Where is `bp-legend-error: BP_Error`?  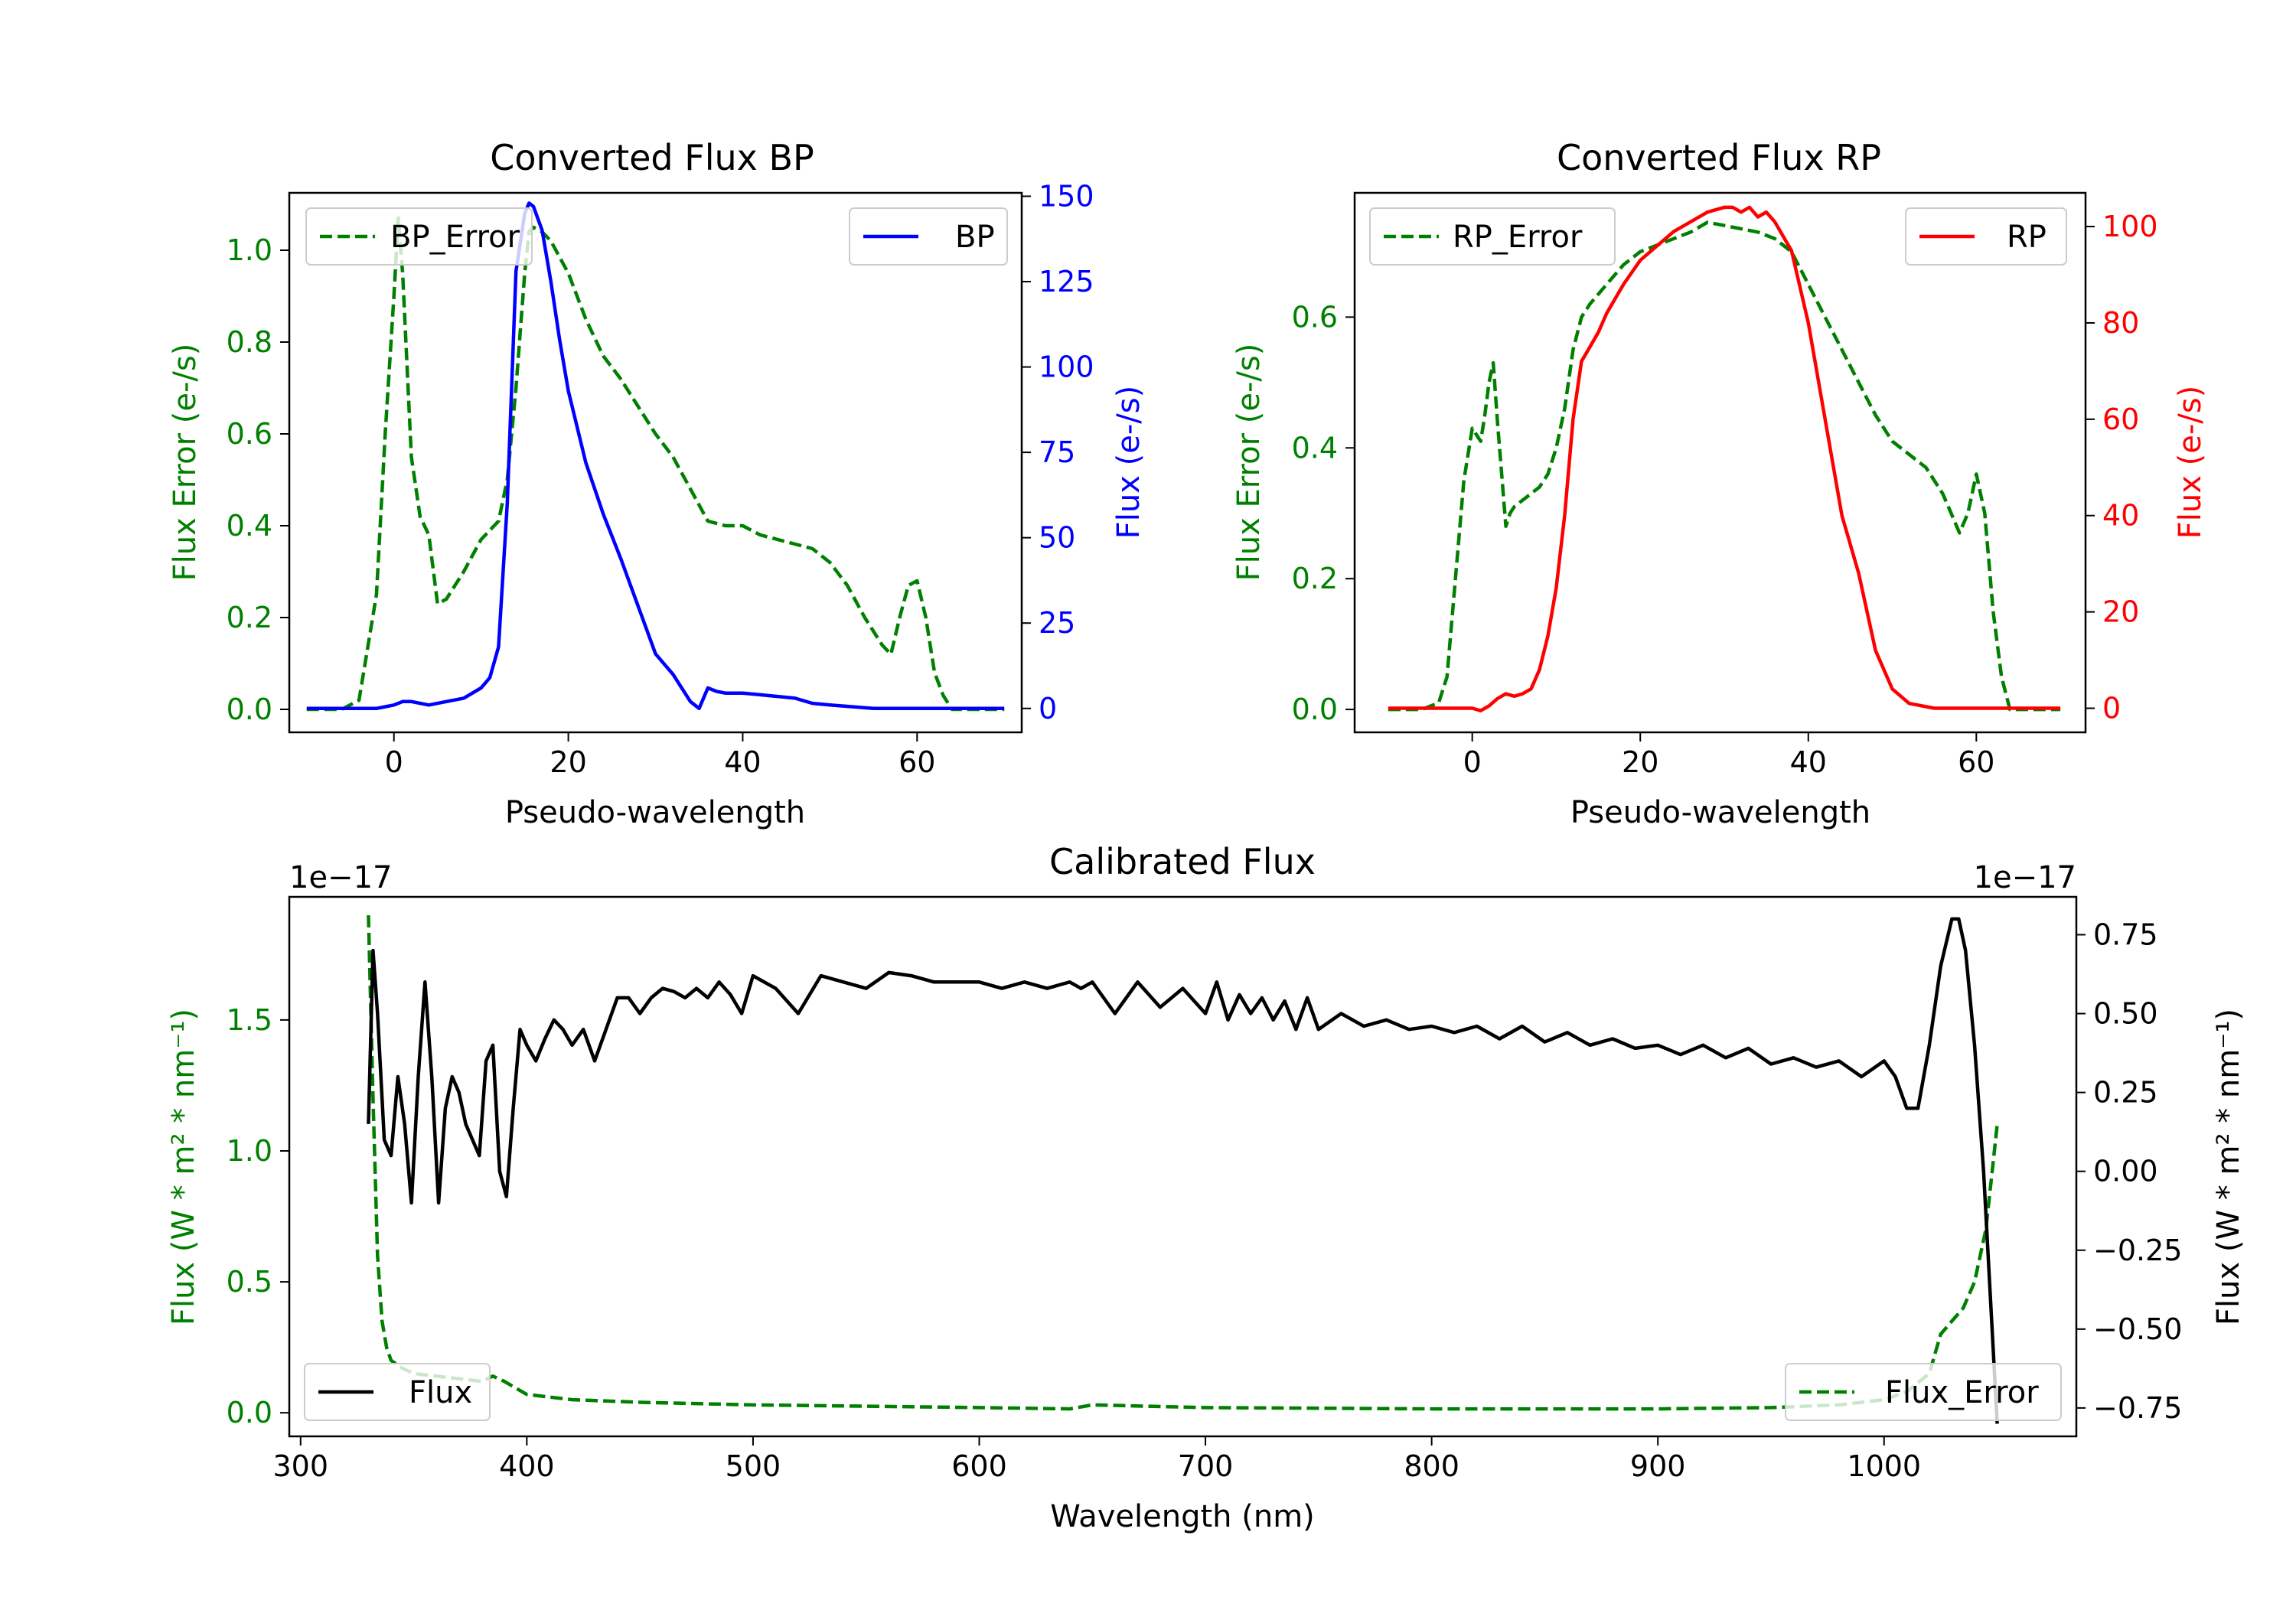
bp-legend-error: BP_Error is located at coordinates (419, 237).